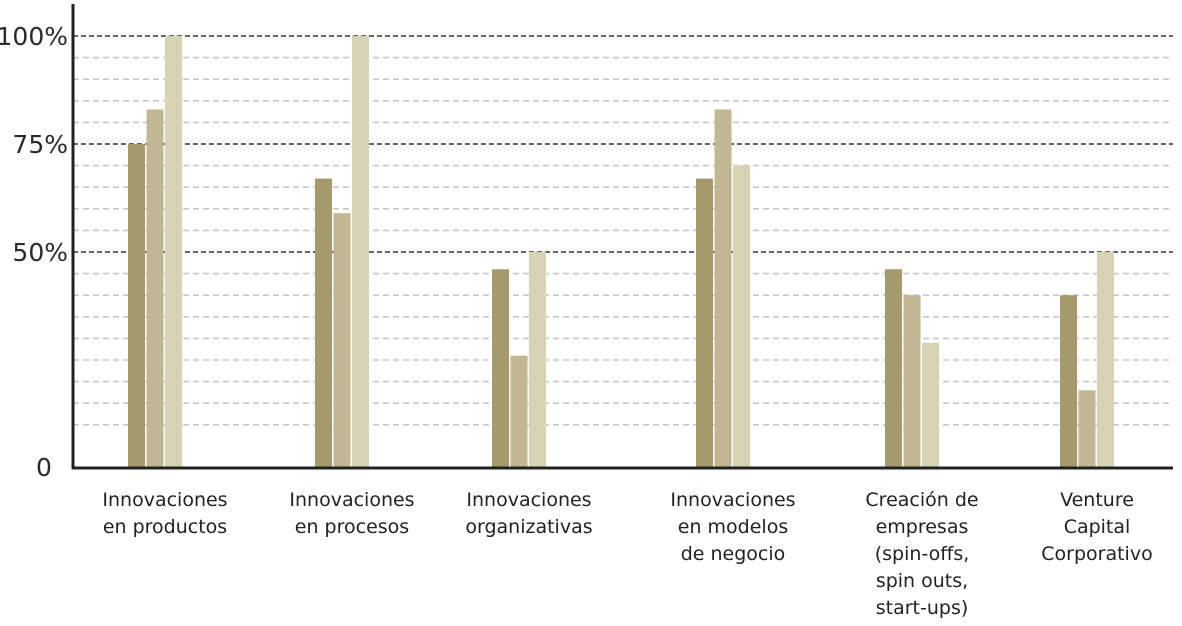 This screenshot has width=1182, height=626. I want to click on category-label-line: en modelos, so click(733, 527).